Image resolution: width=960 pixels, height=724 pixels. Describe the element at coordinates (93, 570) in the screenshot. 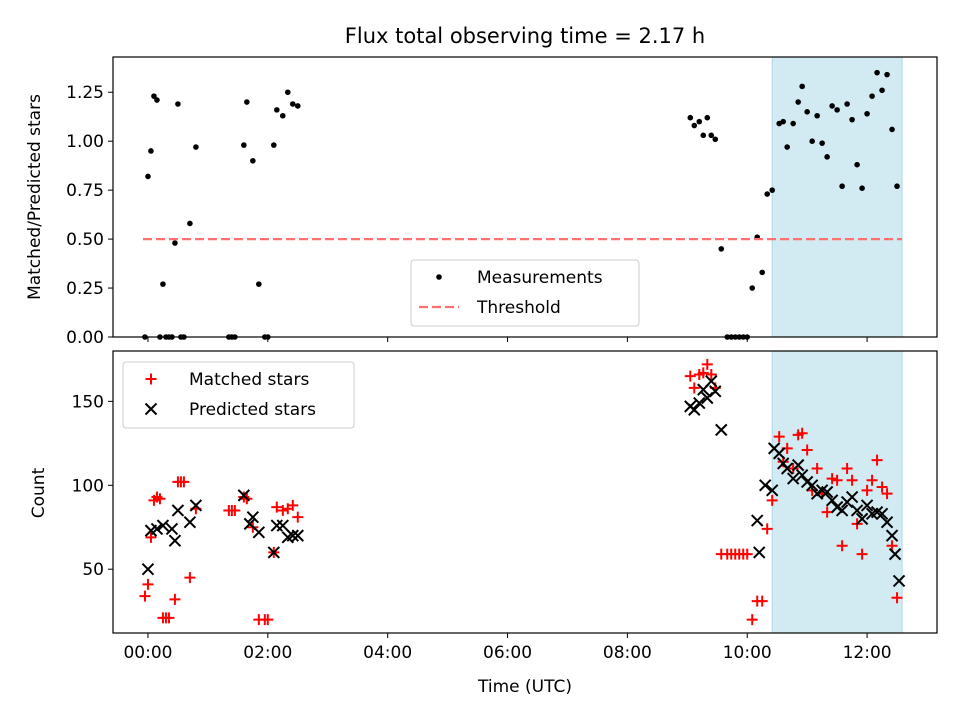

I see `y-tick-label: 50` at that location.